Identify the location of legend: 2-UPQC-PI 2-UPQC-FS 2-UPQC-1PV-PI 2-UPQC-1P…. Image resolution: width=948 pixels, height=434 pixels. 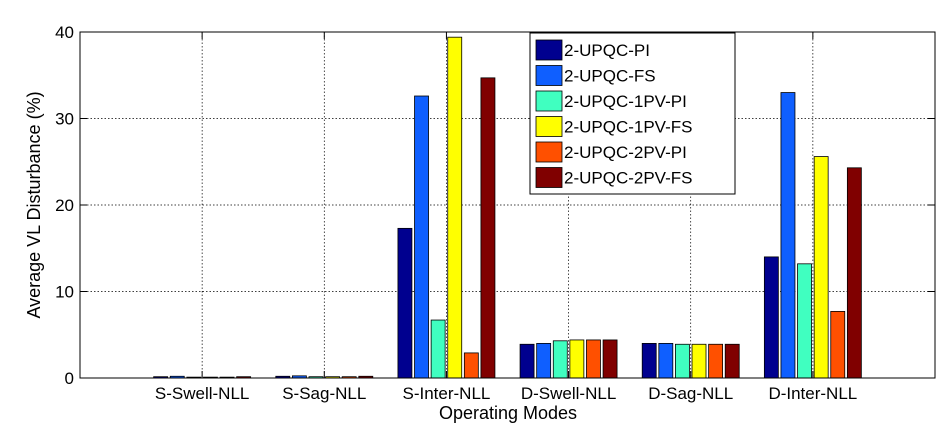
(632, 113).